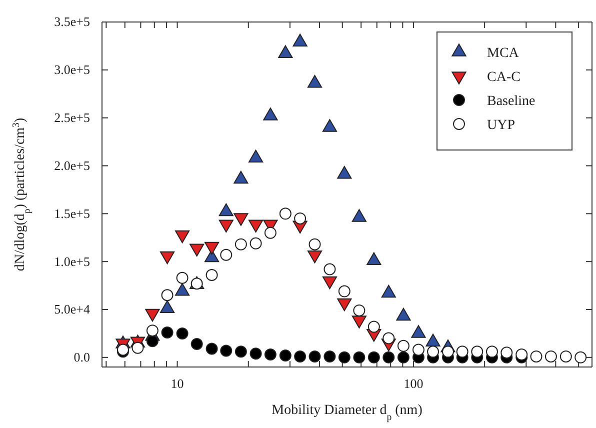 Image resolution: width=596 pixels, height=428 pixels. What do you see at coordinates (177, 384) in the screenshot?
I see `x-tick-label: 10` at bounding box center [177, 384].